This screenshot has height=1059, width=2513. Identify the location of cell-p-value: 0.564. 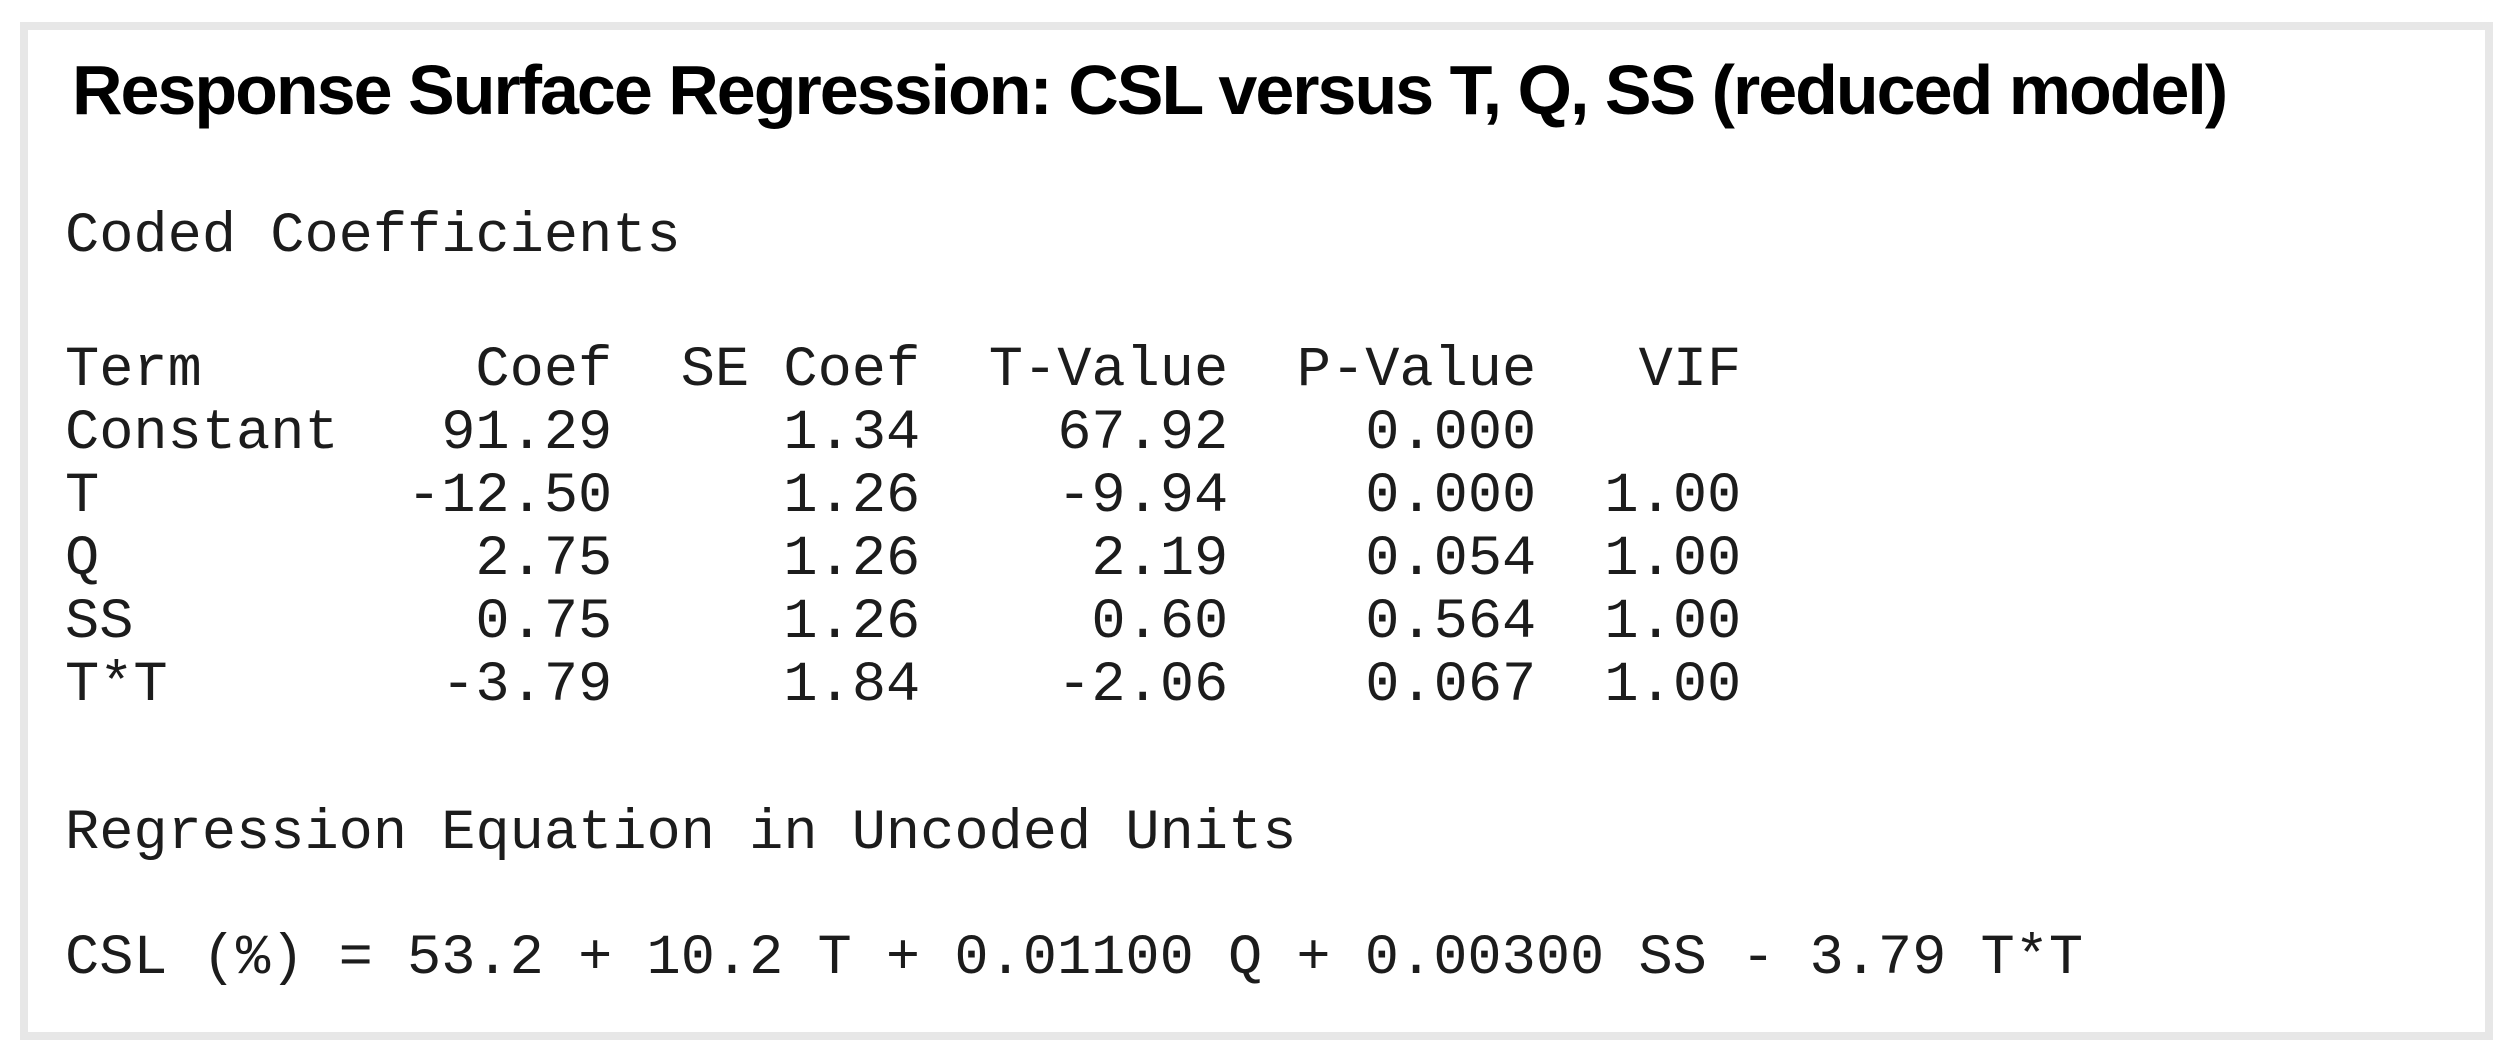
(1451, 623).